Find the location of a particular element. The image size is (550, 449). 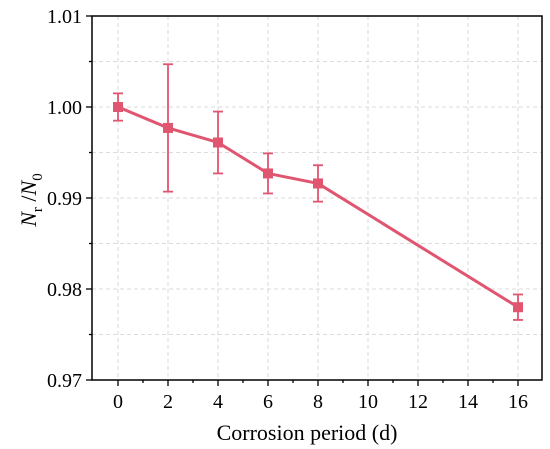

y-axis-title-sub1: r is located at coordinates (38, 209).